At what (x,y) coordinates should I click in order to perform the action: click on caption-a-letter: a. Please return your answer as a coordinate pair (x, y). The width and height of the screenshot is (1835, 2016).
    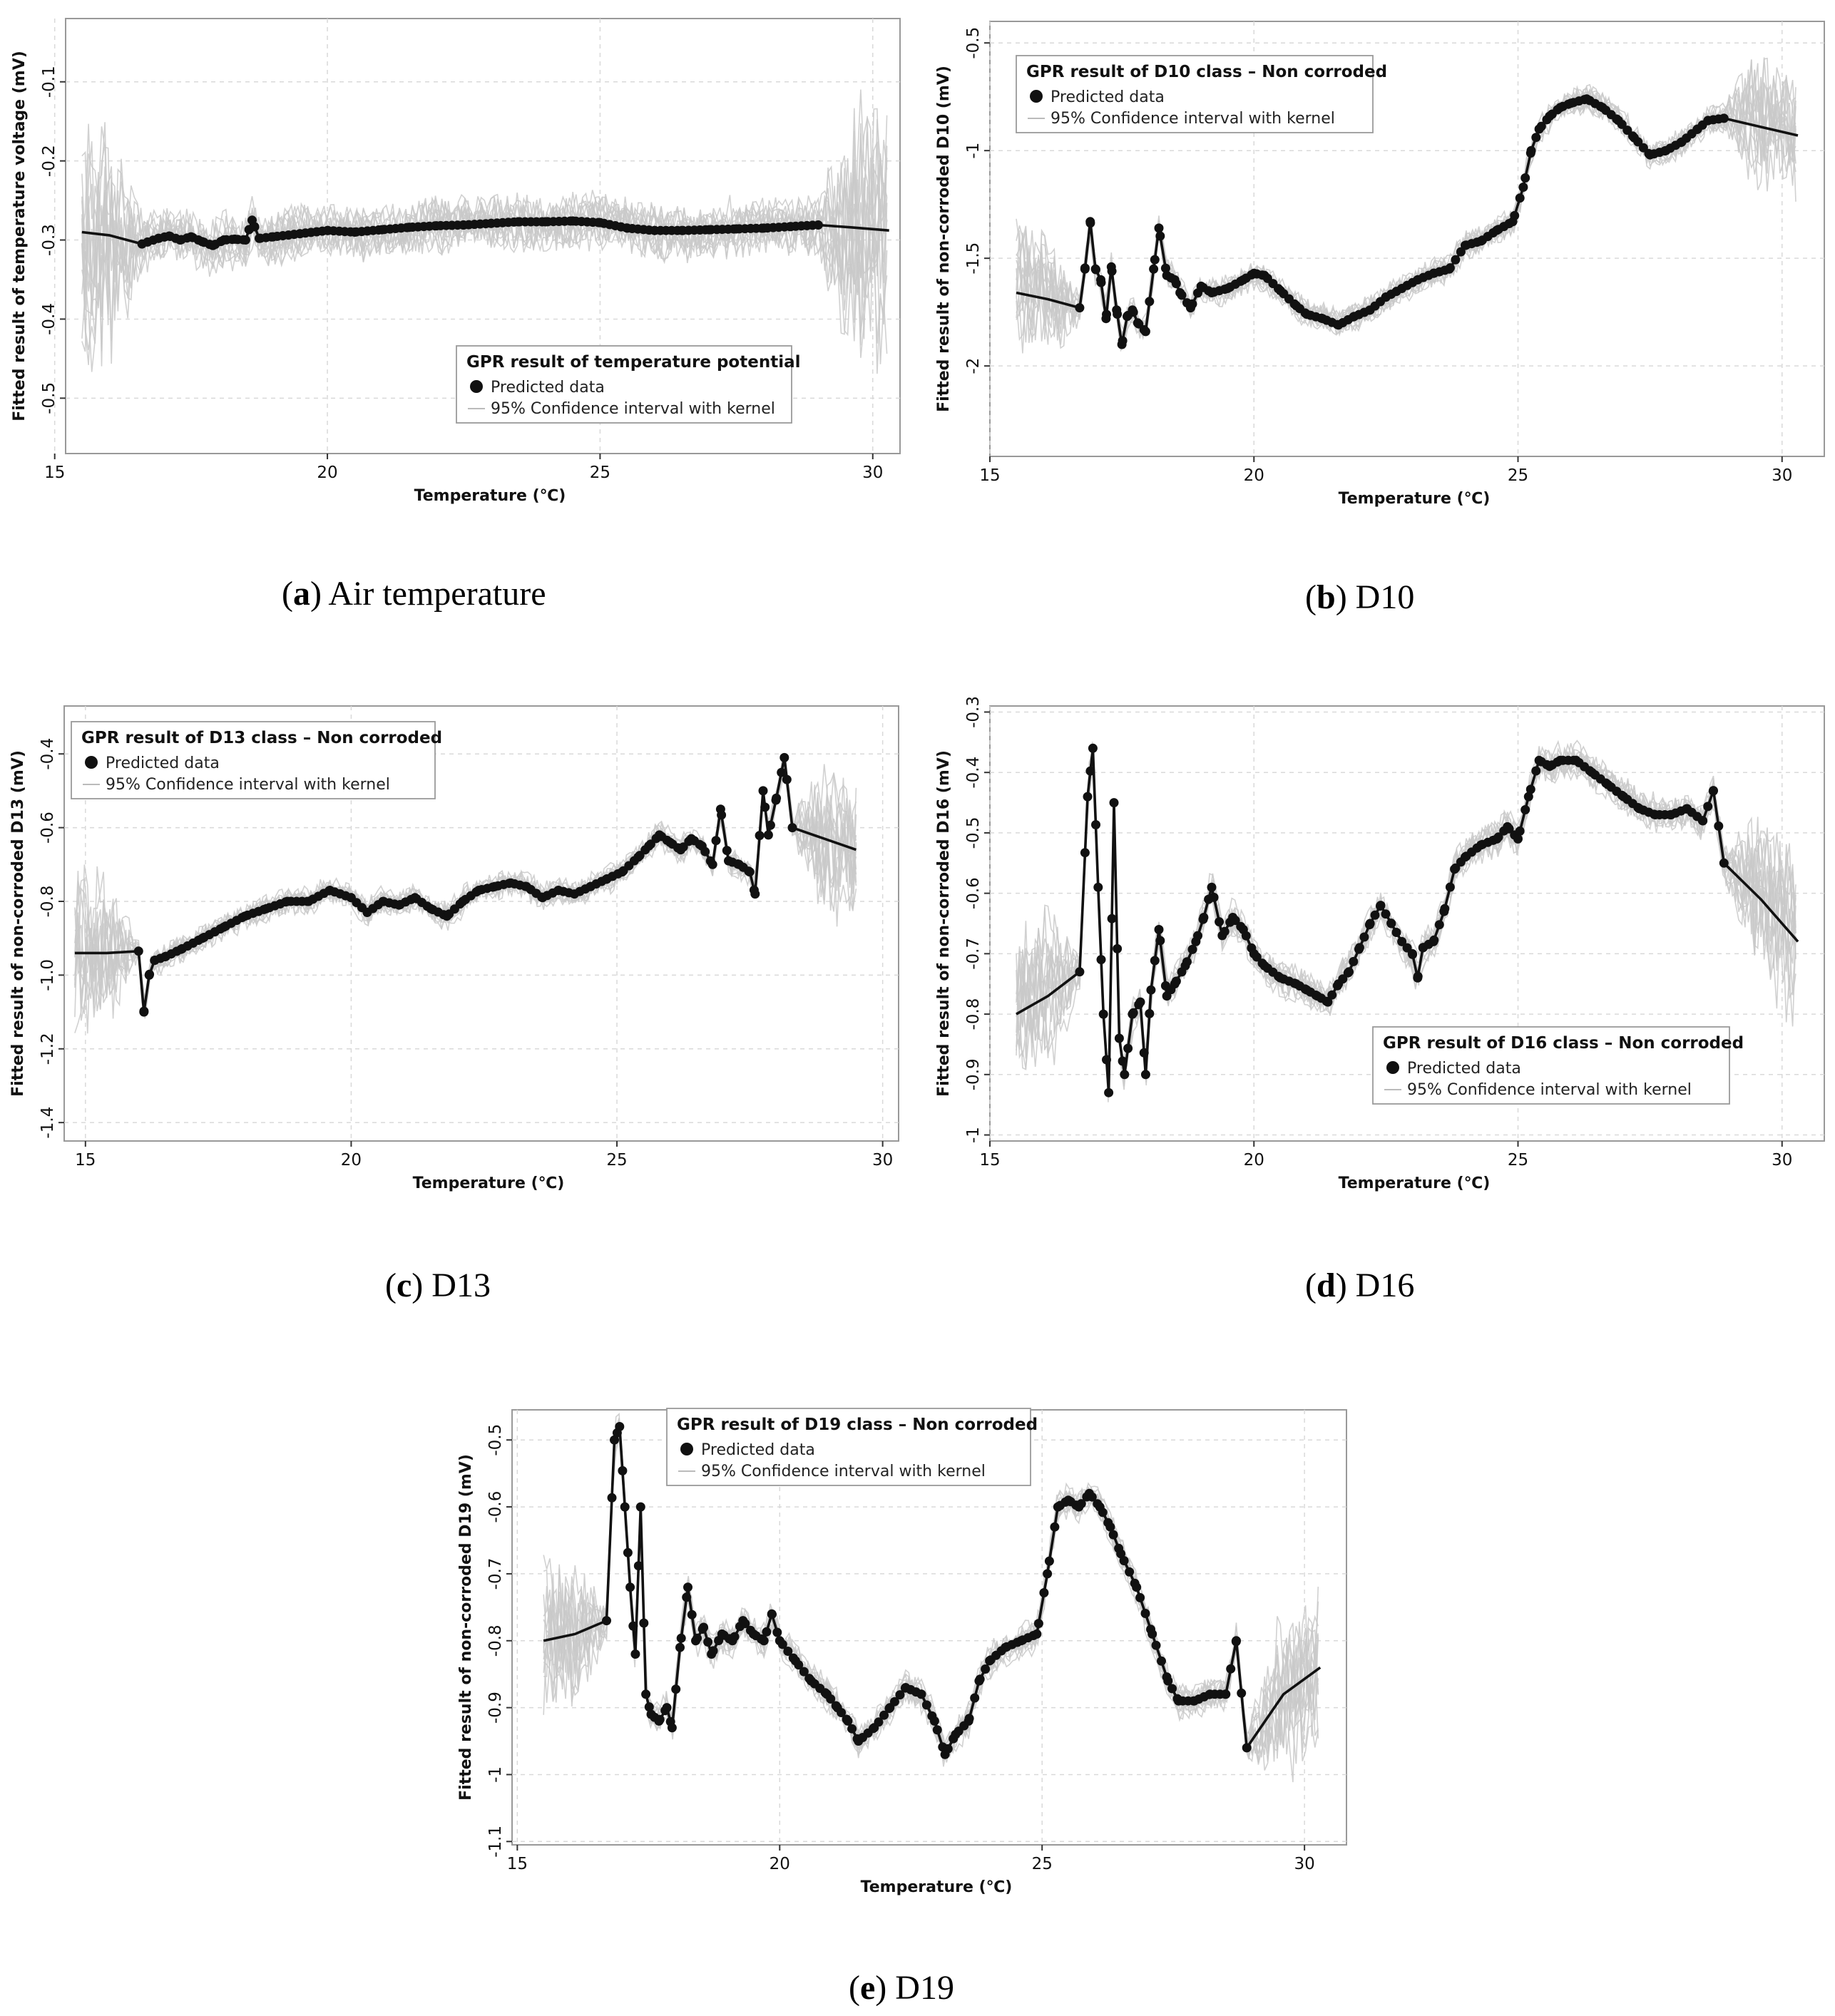
    Looking at the image, I should click on (301, 594).